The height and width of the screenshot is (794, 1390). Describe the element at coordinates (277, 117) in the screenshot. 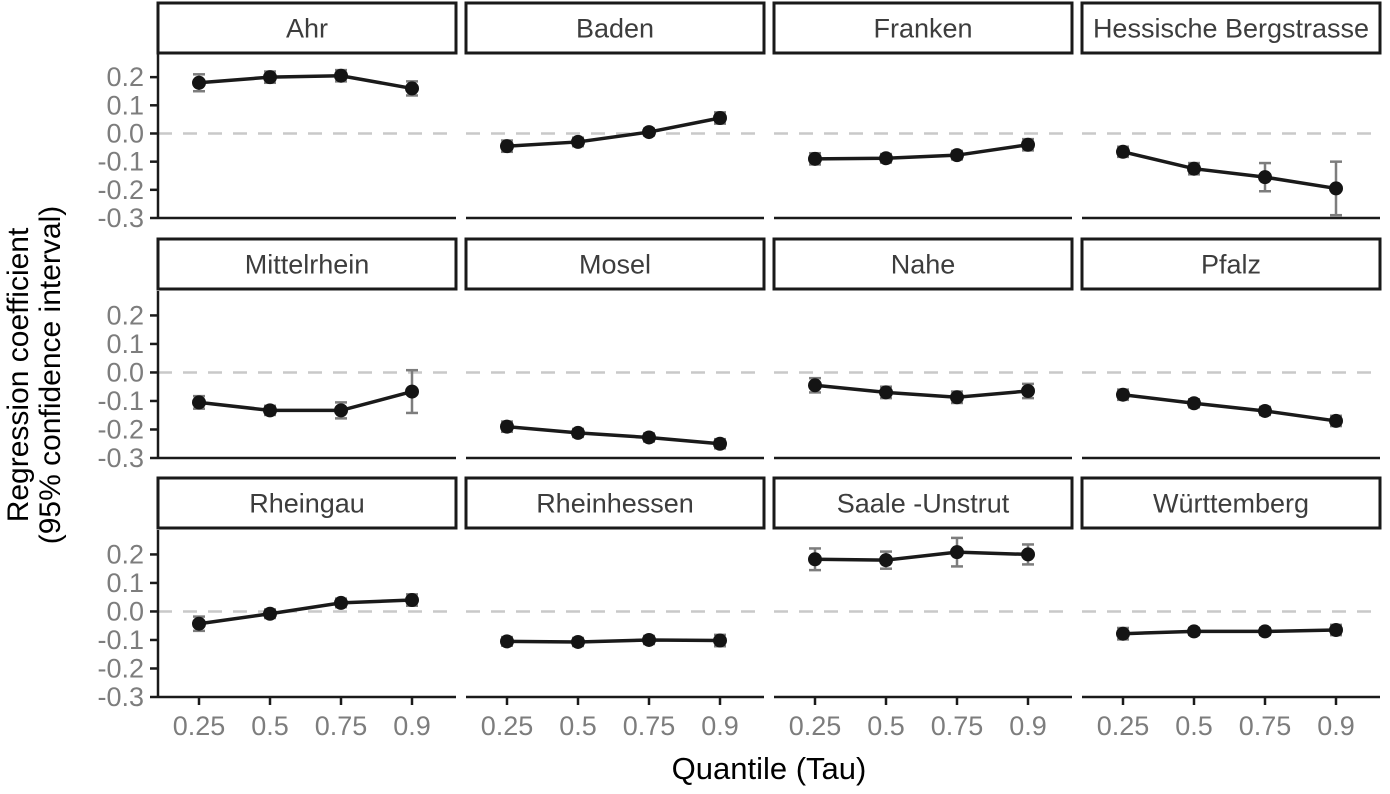

I see `facet-panel-ahr: 0.20.10.0-0.1-0.2-0.3 Ahr` at that location.